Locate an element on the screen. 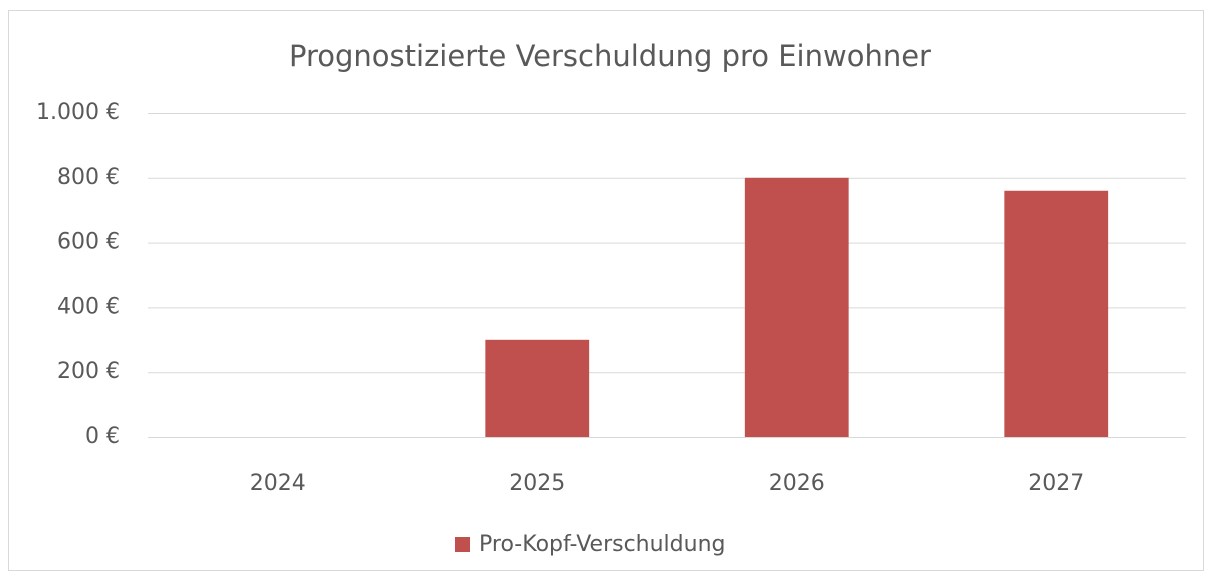 This screenshot has height=577, width=1213. y-tick-label: 0 € is located at coordinates (102, 436).